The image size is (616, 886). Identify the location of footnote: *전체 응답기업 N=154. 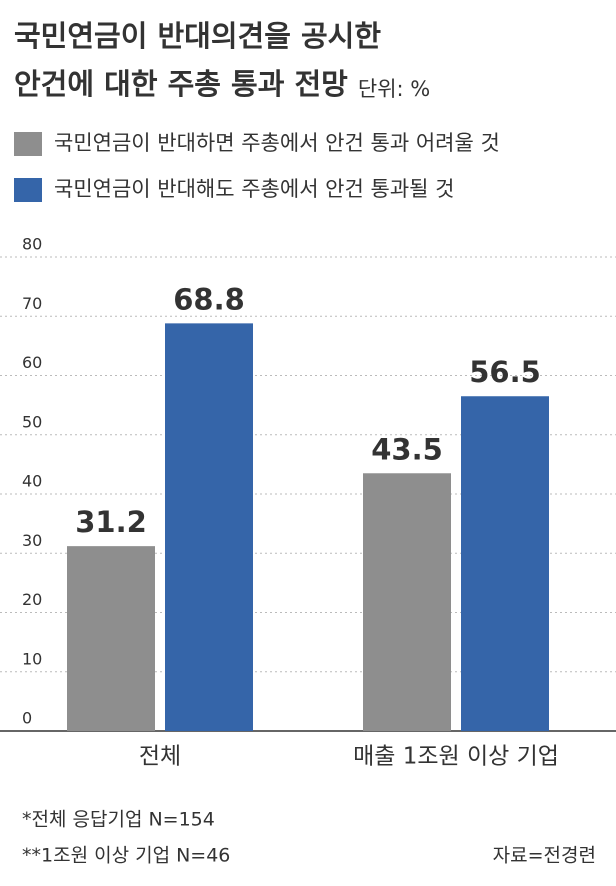
(118, 820).